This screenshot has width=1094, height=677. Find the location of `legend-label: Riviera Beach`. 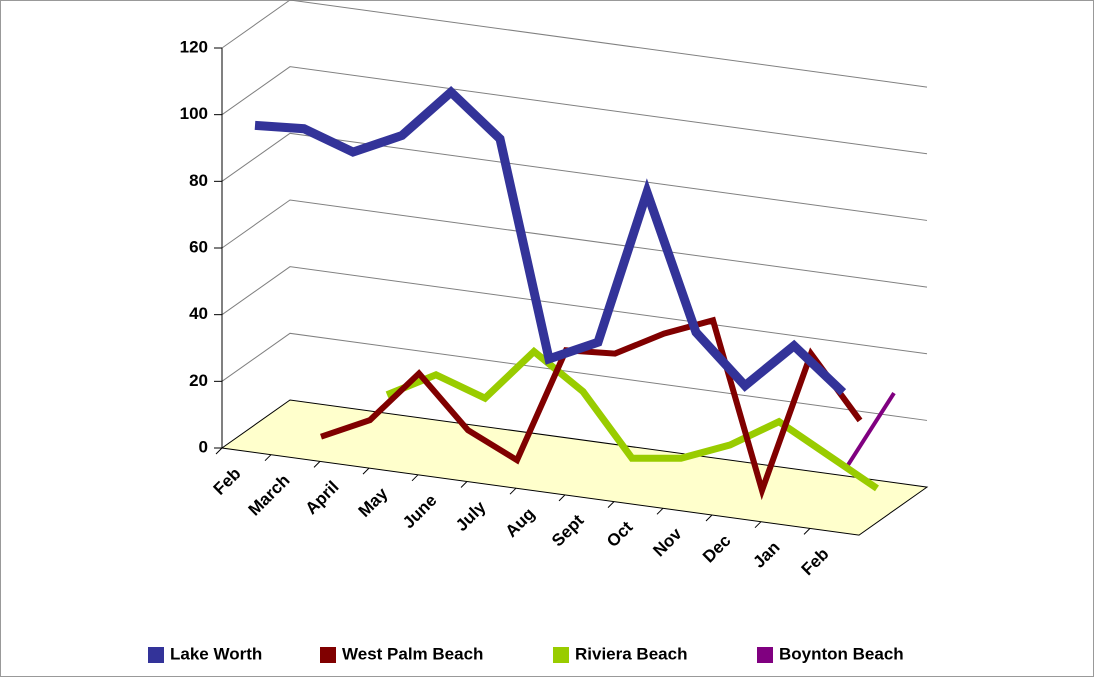

legend-label: Riviera Beach is located at coordinates (631, 653).